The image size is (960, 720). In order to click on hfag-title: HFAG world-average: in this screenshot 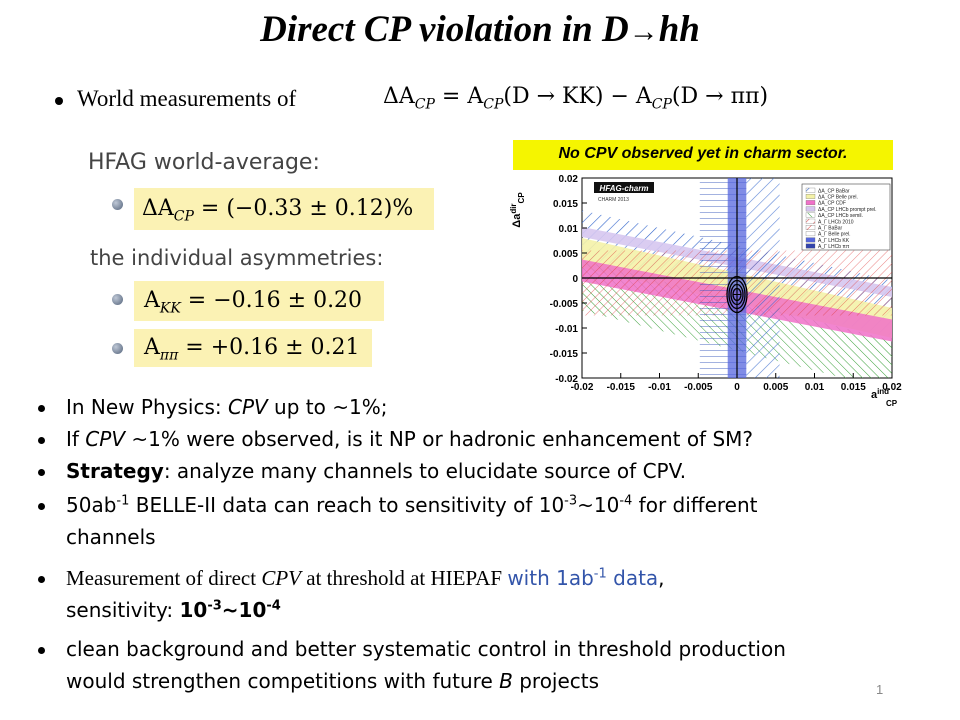, I will do `click(204, 162)`.